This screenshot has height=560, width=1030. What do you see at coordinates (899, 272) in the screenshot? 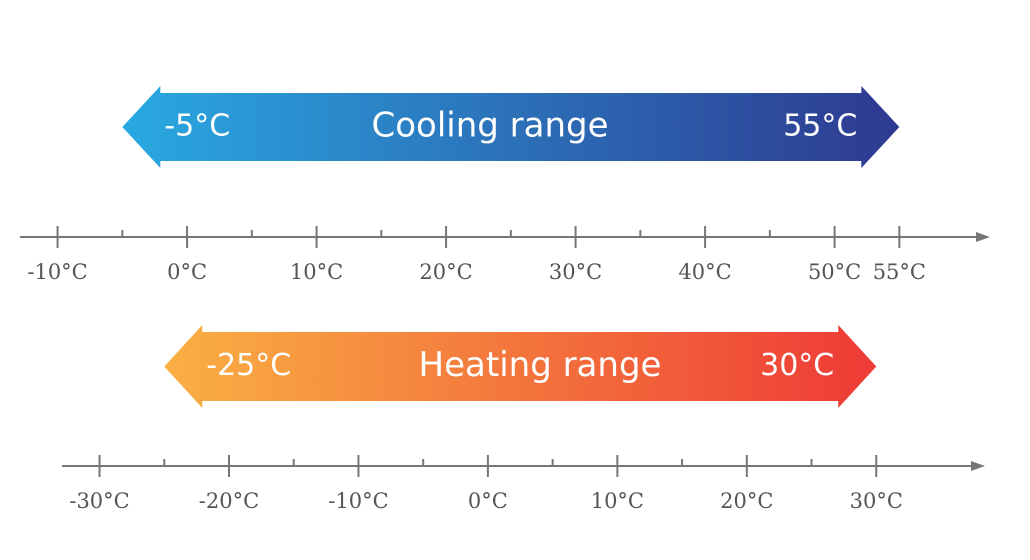
I see `tick-label: 55°C` at bounding box center [899, 272].